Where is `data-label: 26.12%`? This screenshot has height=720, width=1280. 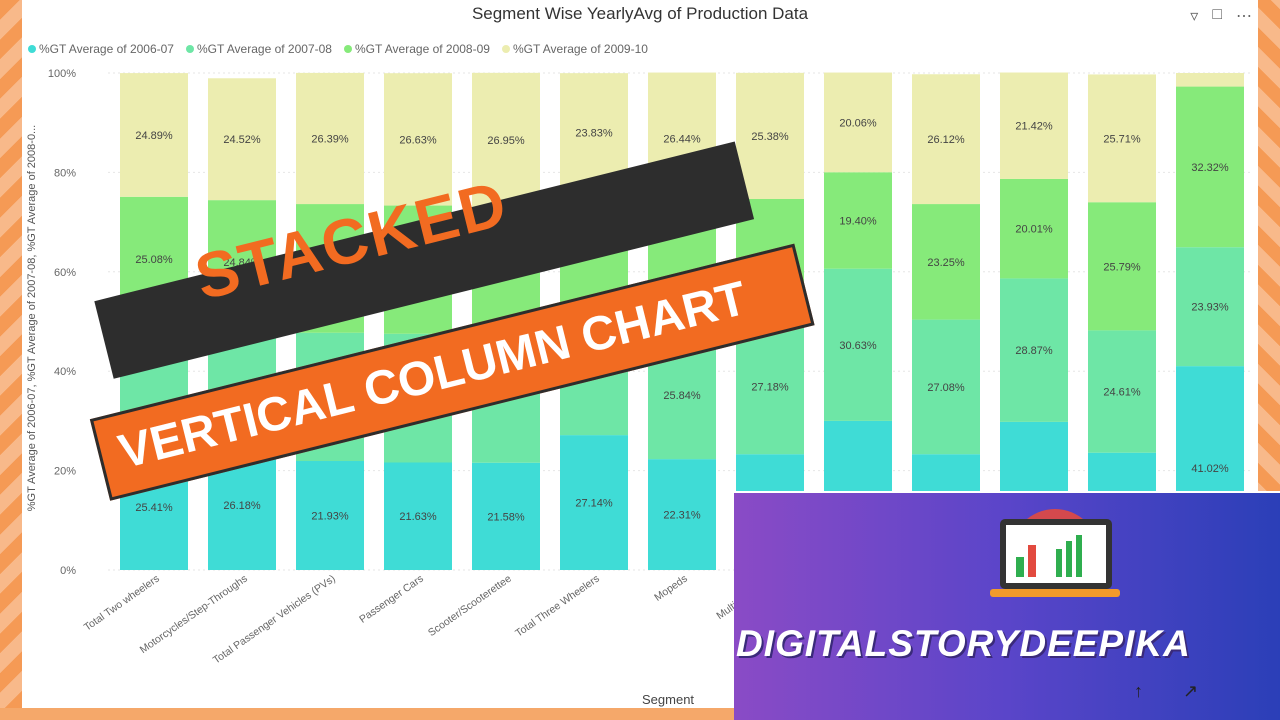
data-label: 26.12% is located at coordinates (946, 140).